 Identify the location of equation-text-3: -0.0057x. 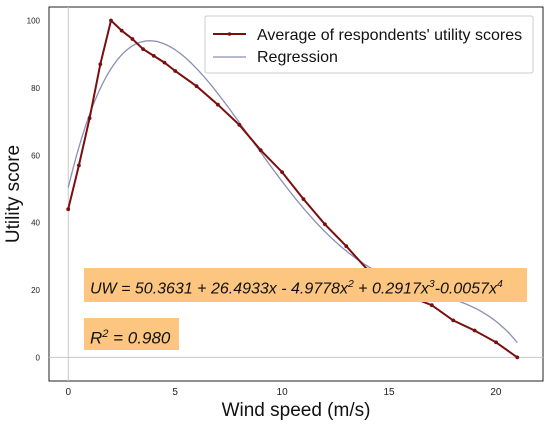
(465, 289).